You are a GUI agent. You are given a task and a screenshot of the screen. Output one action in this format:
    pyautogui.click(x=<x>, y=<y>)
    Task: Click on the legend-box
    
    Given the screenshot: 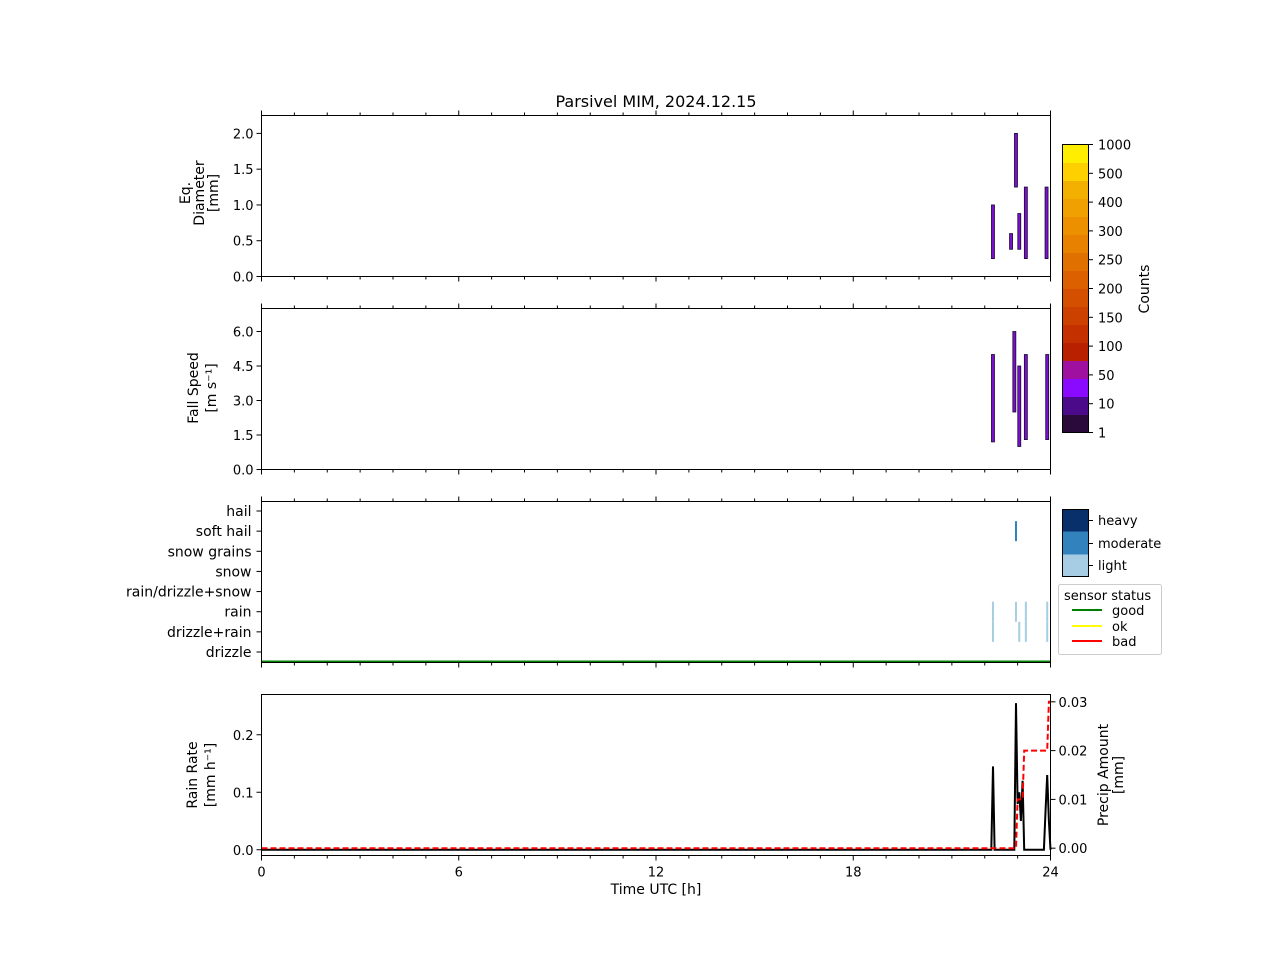 What is the action you would take?
    pyautogui.click(x=1110, y=619)
    